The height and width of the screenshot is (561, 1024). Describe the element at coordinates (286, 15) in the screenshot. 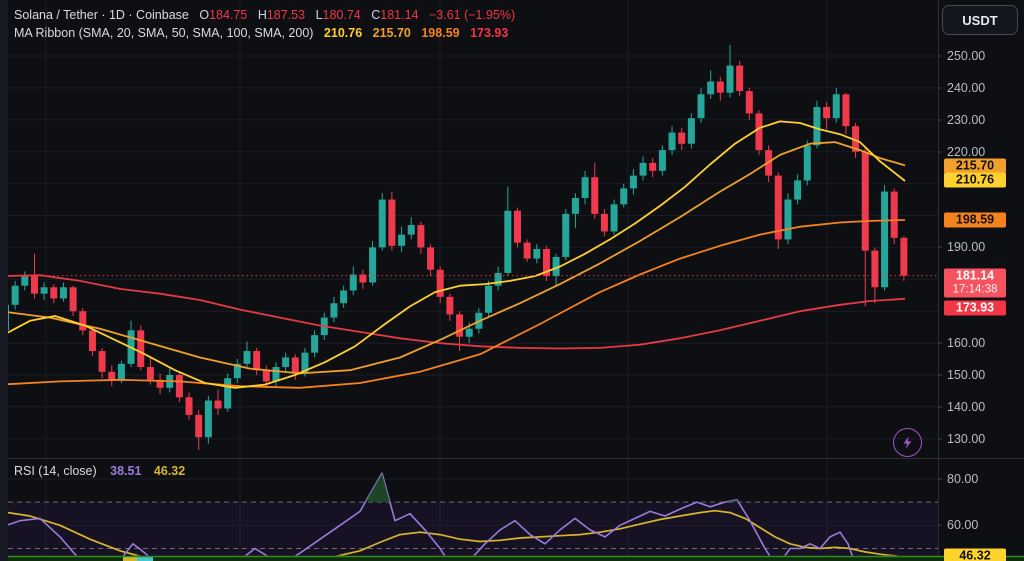

I see `high-value: 187.53` at that location.